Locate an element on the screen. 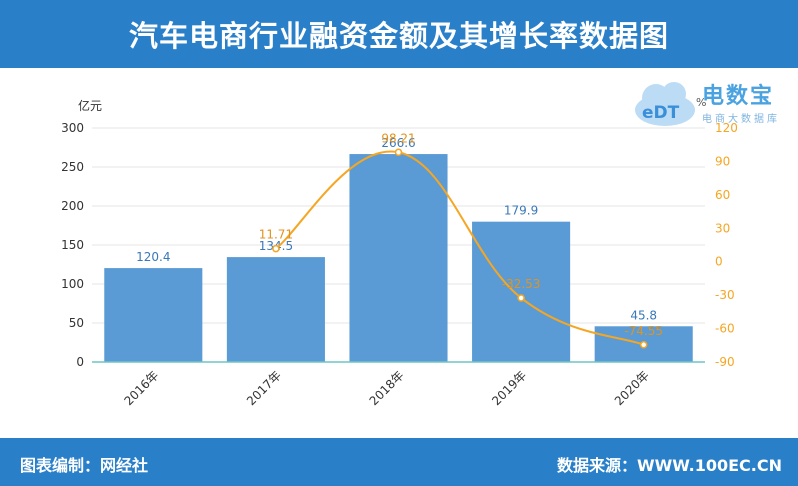 The image size is (798, 486). y2-tick-label: 60 is located at coordinates (722, 195).